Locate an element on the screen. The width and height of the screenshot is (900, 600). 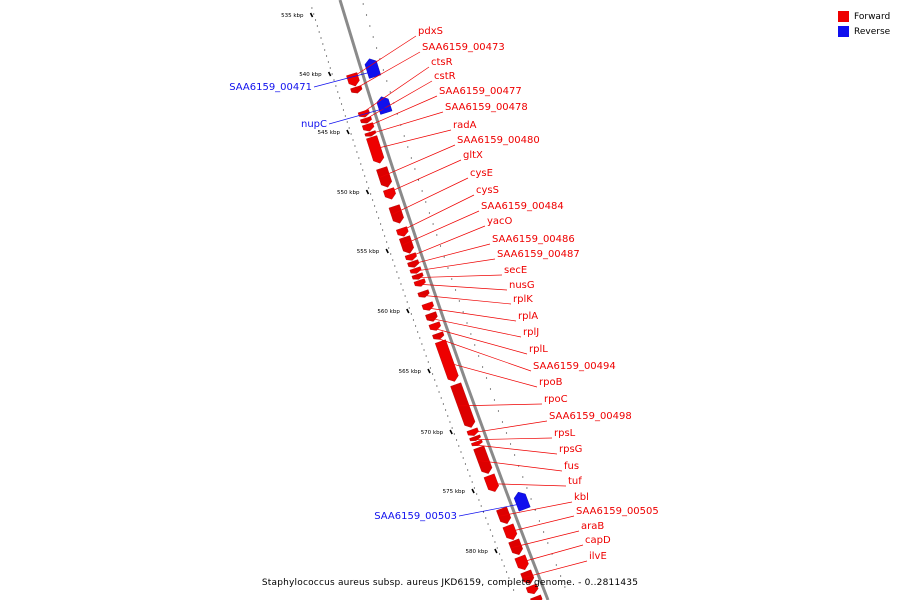
forward-gene-label: SAA6159_00477 is located at coordinates (480, 91).